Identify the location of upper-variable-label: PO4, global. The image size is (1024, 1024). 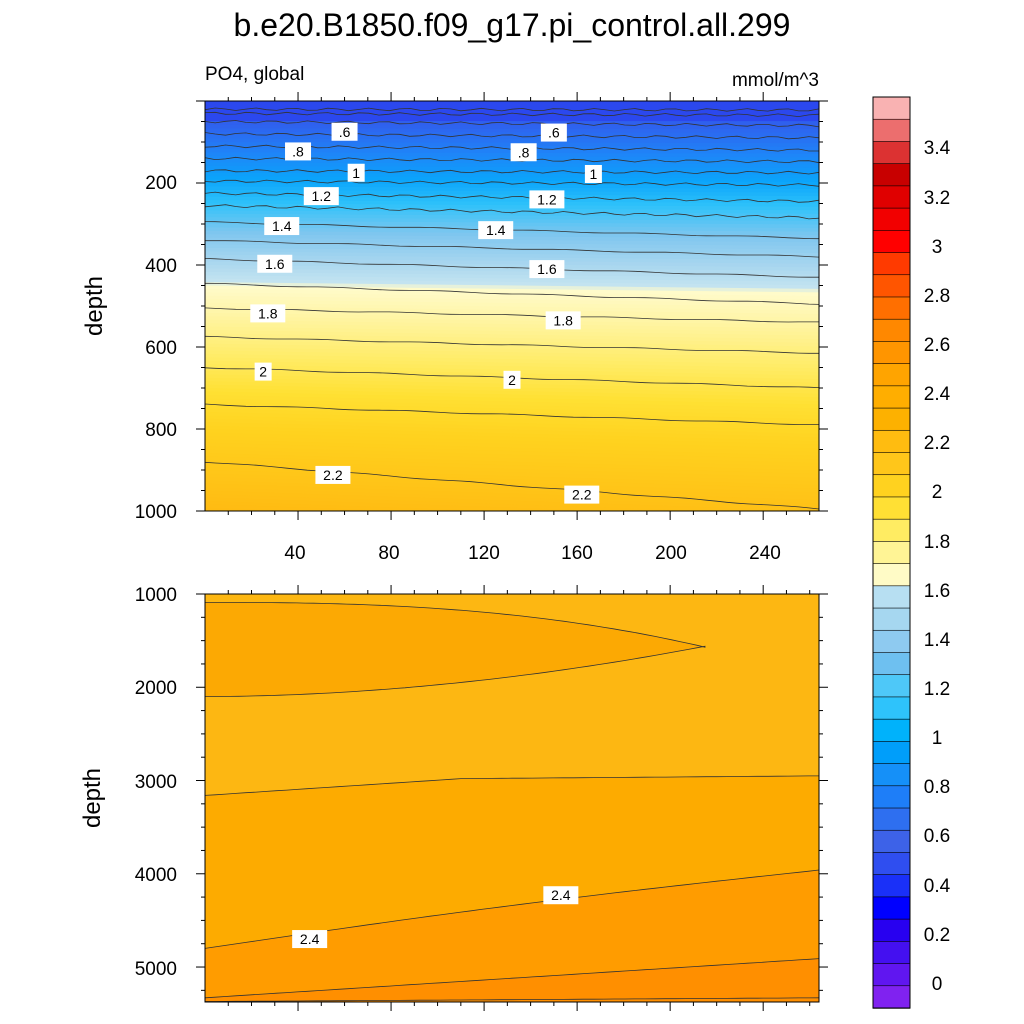
(254, 74).